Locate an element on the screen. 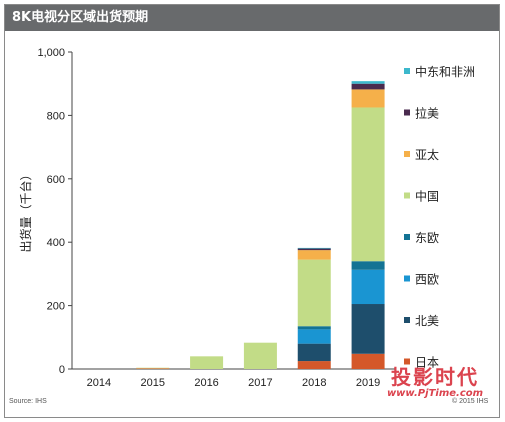  watermark-url: www.PjTime.com is located at coordinates (435, 393).